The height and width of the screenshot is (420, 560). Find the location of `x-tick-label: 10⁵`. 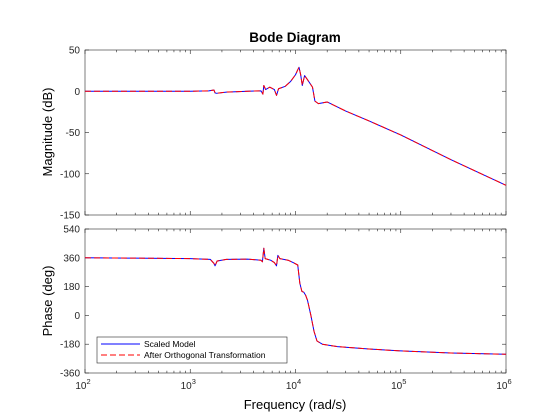

x-tick-label: 10⁵ is located at coordinates (398, 384).